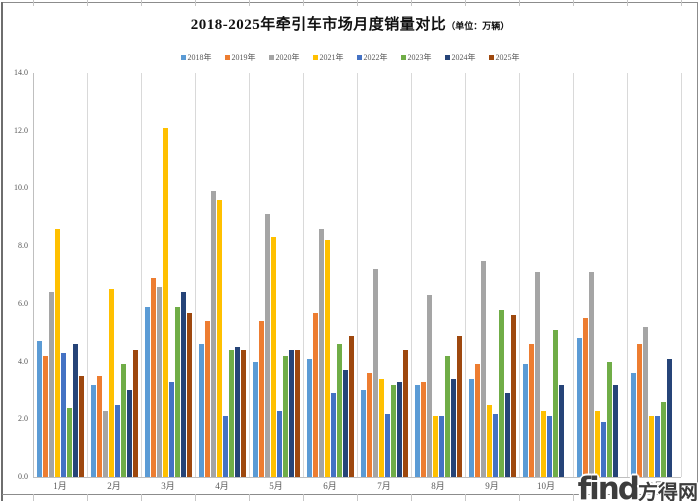 The height and width of the screenshot is (501, 700). Describe the element at coordinates (243, 57) in the screenshot. I see `legend-label: 2019年` at that location.